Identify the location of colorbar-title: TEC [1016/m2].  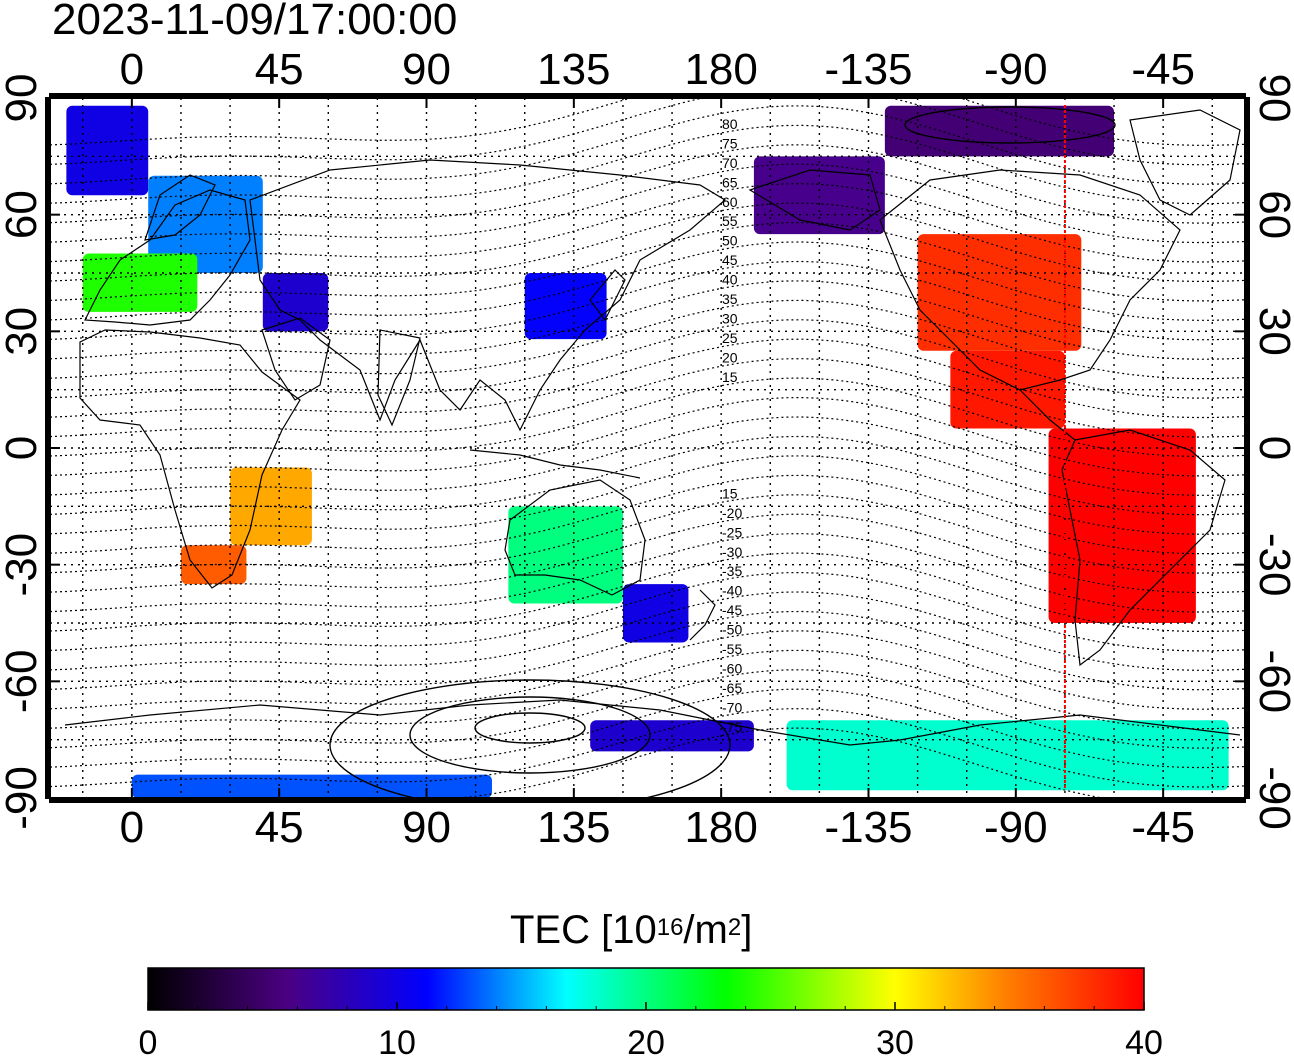
(631, 930).